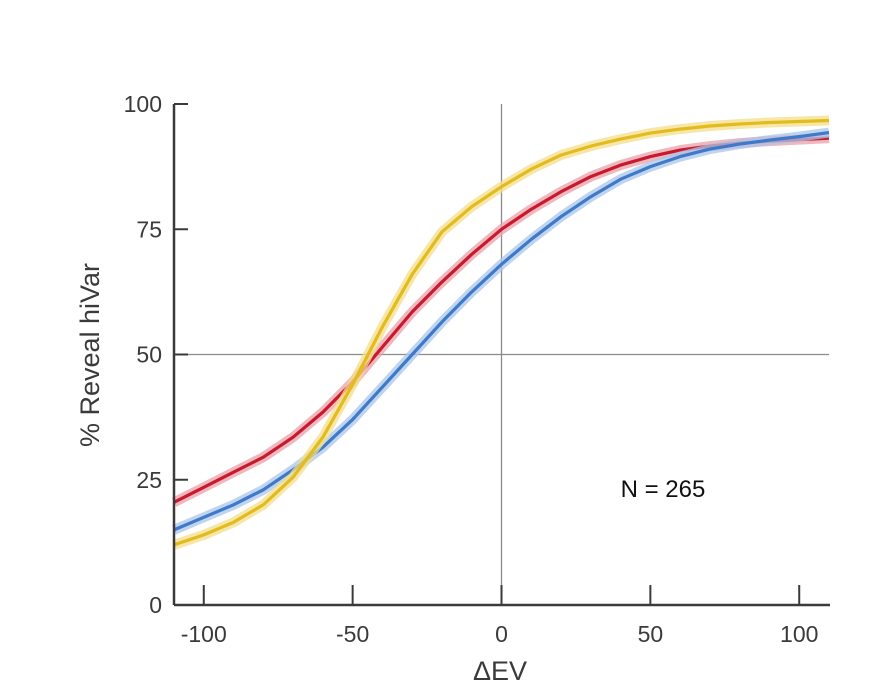 This screenshot has width=880, height=697. I want to click on x-tick-label-1: -50, so click(352, 634).